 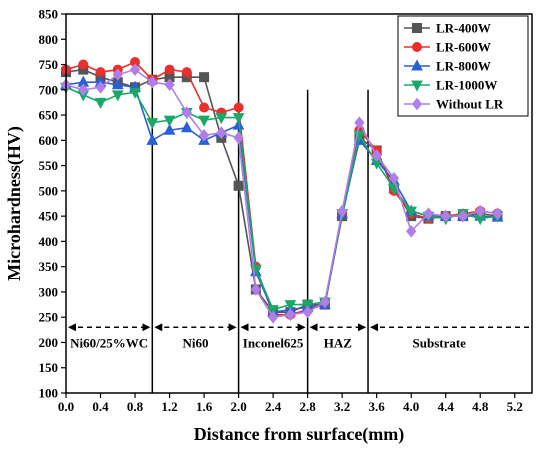 I want to click on y-tick-label: 550, so click(x=49, y=165).